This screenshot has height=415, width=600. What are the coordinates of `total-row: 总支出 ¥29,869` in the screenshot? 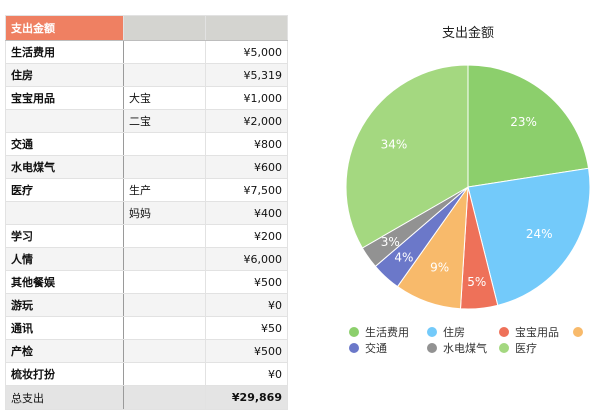 It's located at (146, 397).